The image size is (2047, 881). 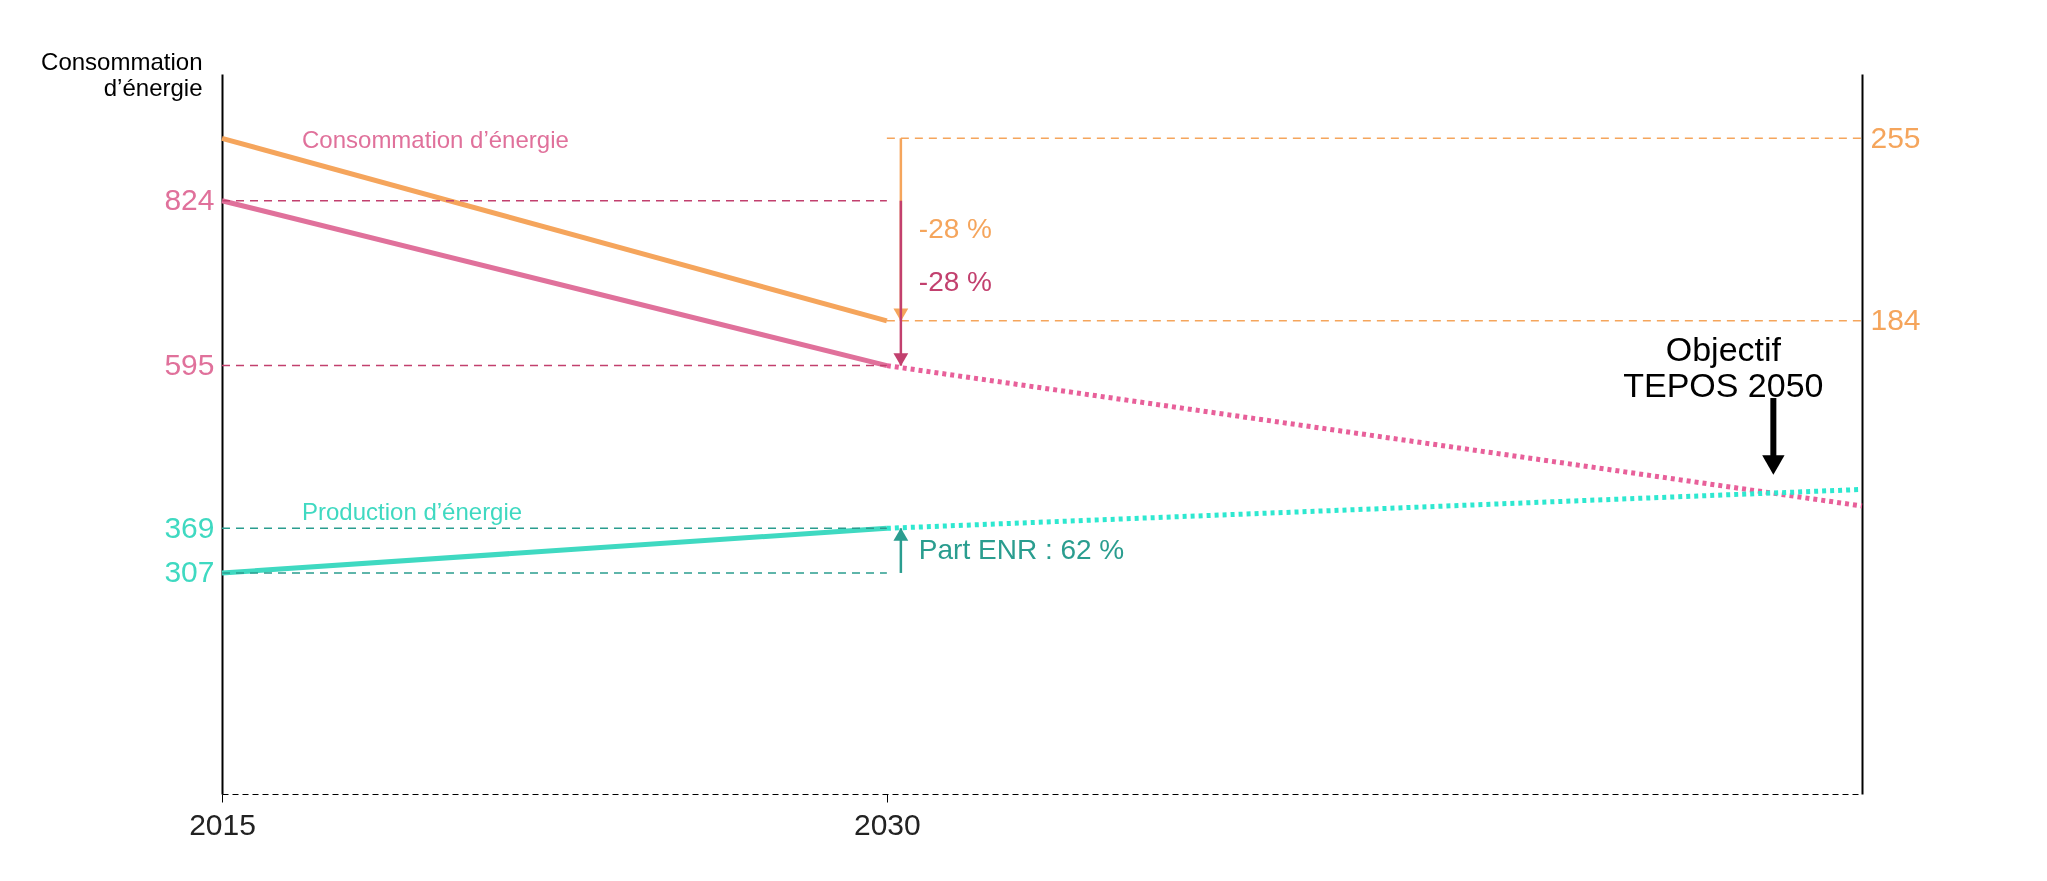 I want to click on y-tick-label: 824, so click(x=189, y=200).